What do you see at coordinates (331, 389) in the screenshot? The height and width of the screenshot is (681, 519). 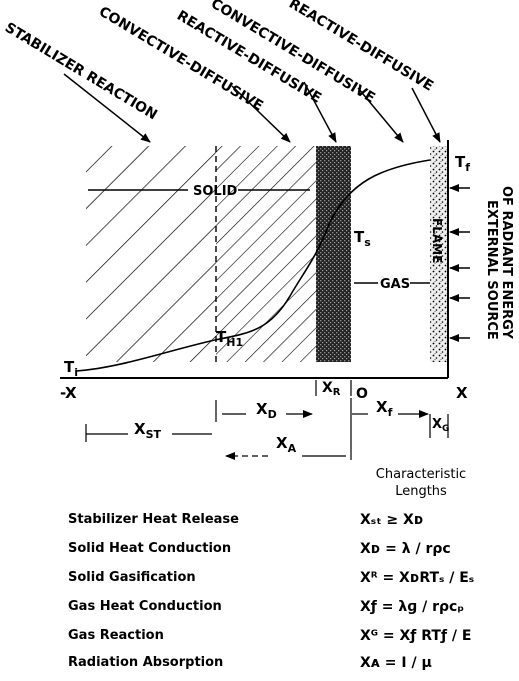 I see `length-xr: XR` at bounding box center [331, 389].